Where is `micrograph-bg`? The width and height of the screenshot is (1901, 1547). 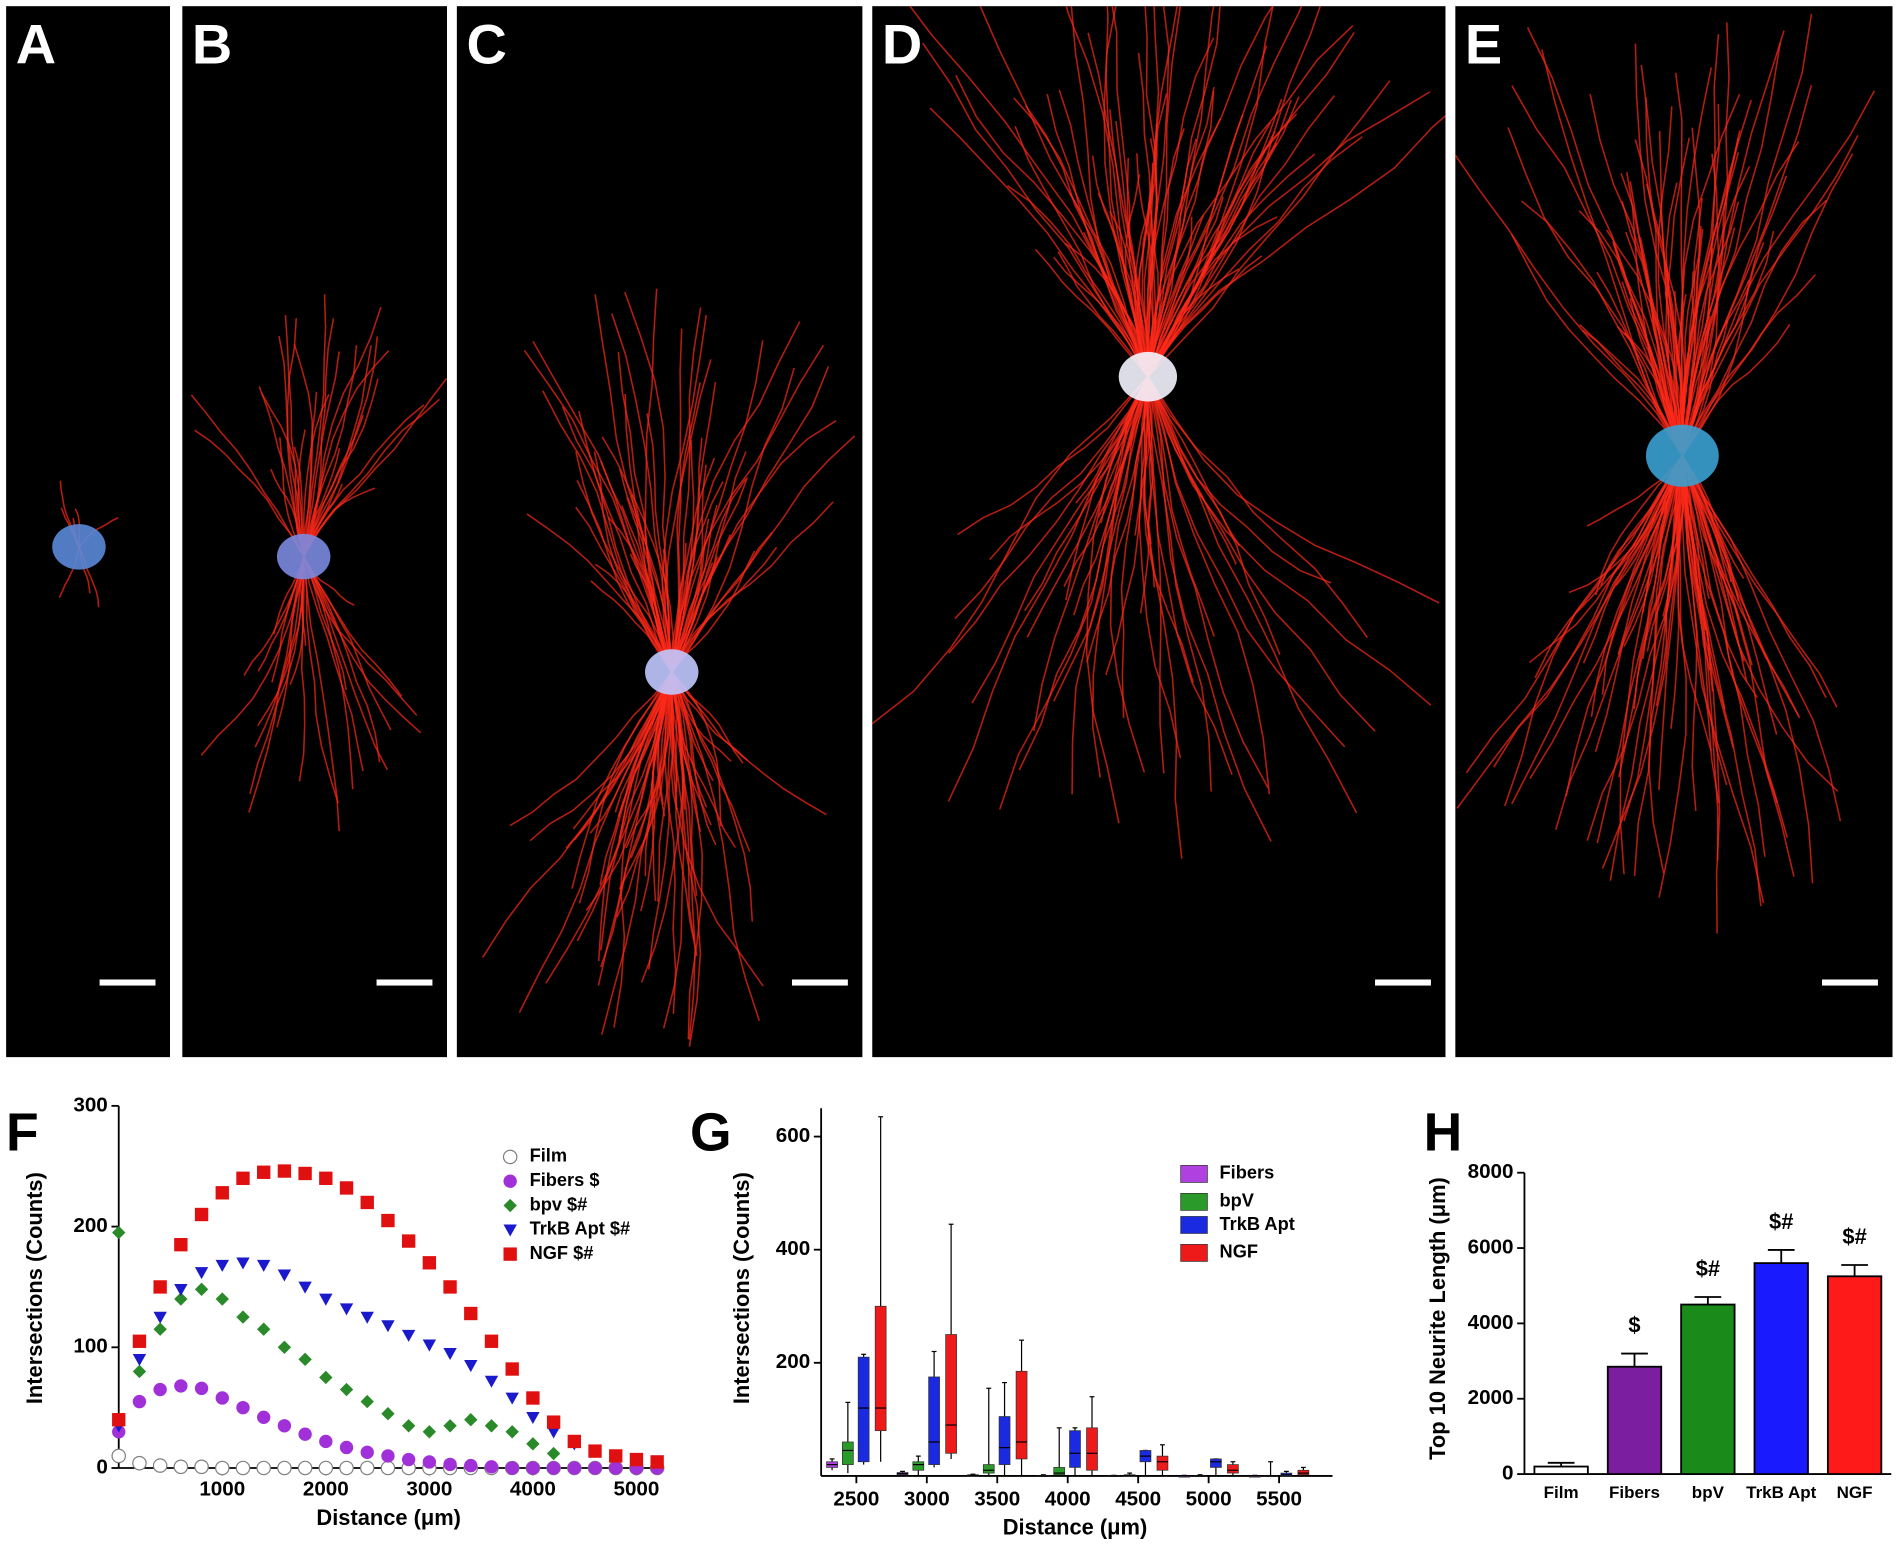
micrograph-bg is located at coordinates (659, 532).